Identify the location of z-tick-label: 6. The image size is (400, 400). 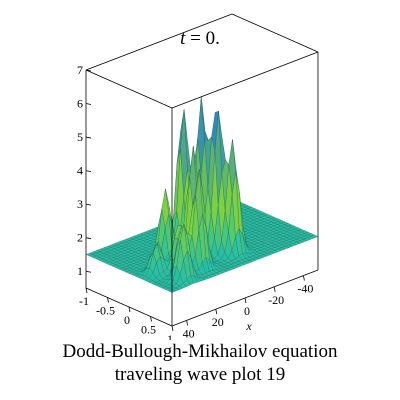
(80, 104).